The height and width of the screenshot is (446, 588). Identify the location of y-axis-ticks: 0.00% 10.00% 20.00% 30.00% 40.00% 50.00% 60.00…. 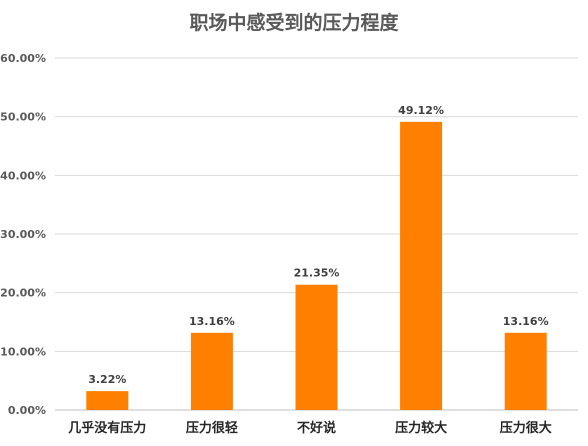
(23, 234).